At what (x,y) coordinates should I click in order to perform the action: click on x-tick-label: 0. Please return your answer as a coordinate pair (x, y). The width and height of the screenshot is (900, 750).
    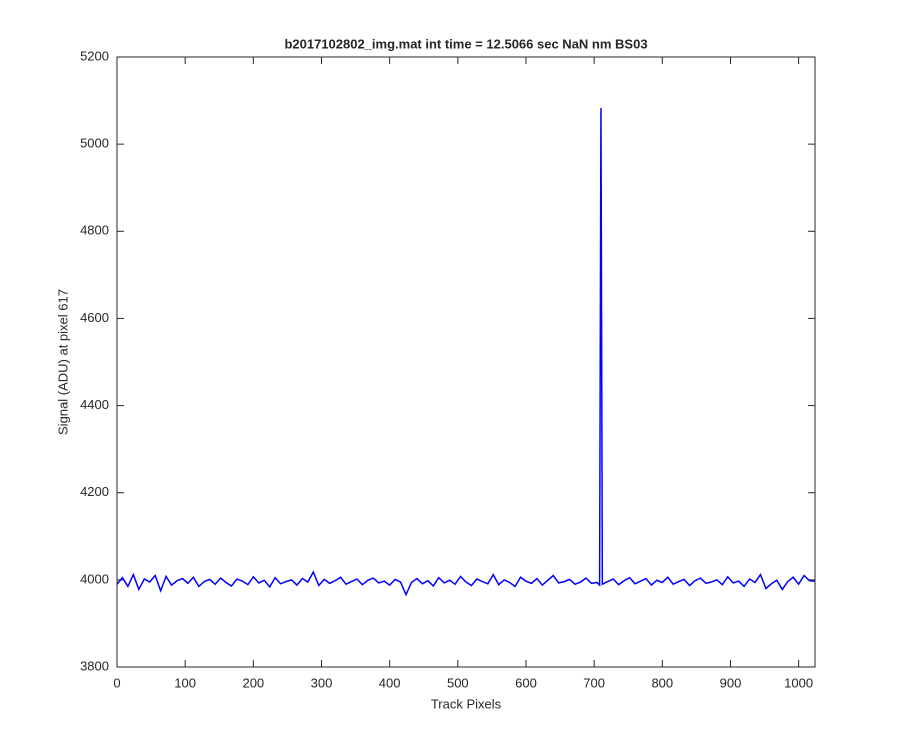
    Looking at the image, I should click on (116, 682).